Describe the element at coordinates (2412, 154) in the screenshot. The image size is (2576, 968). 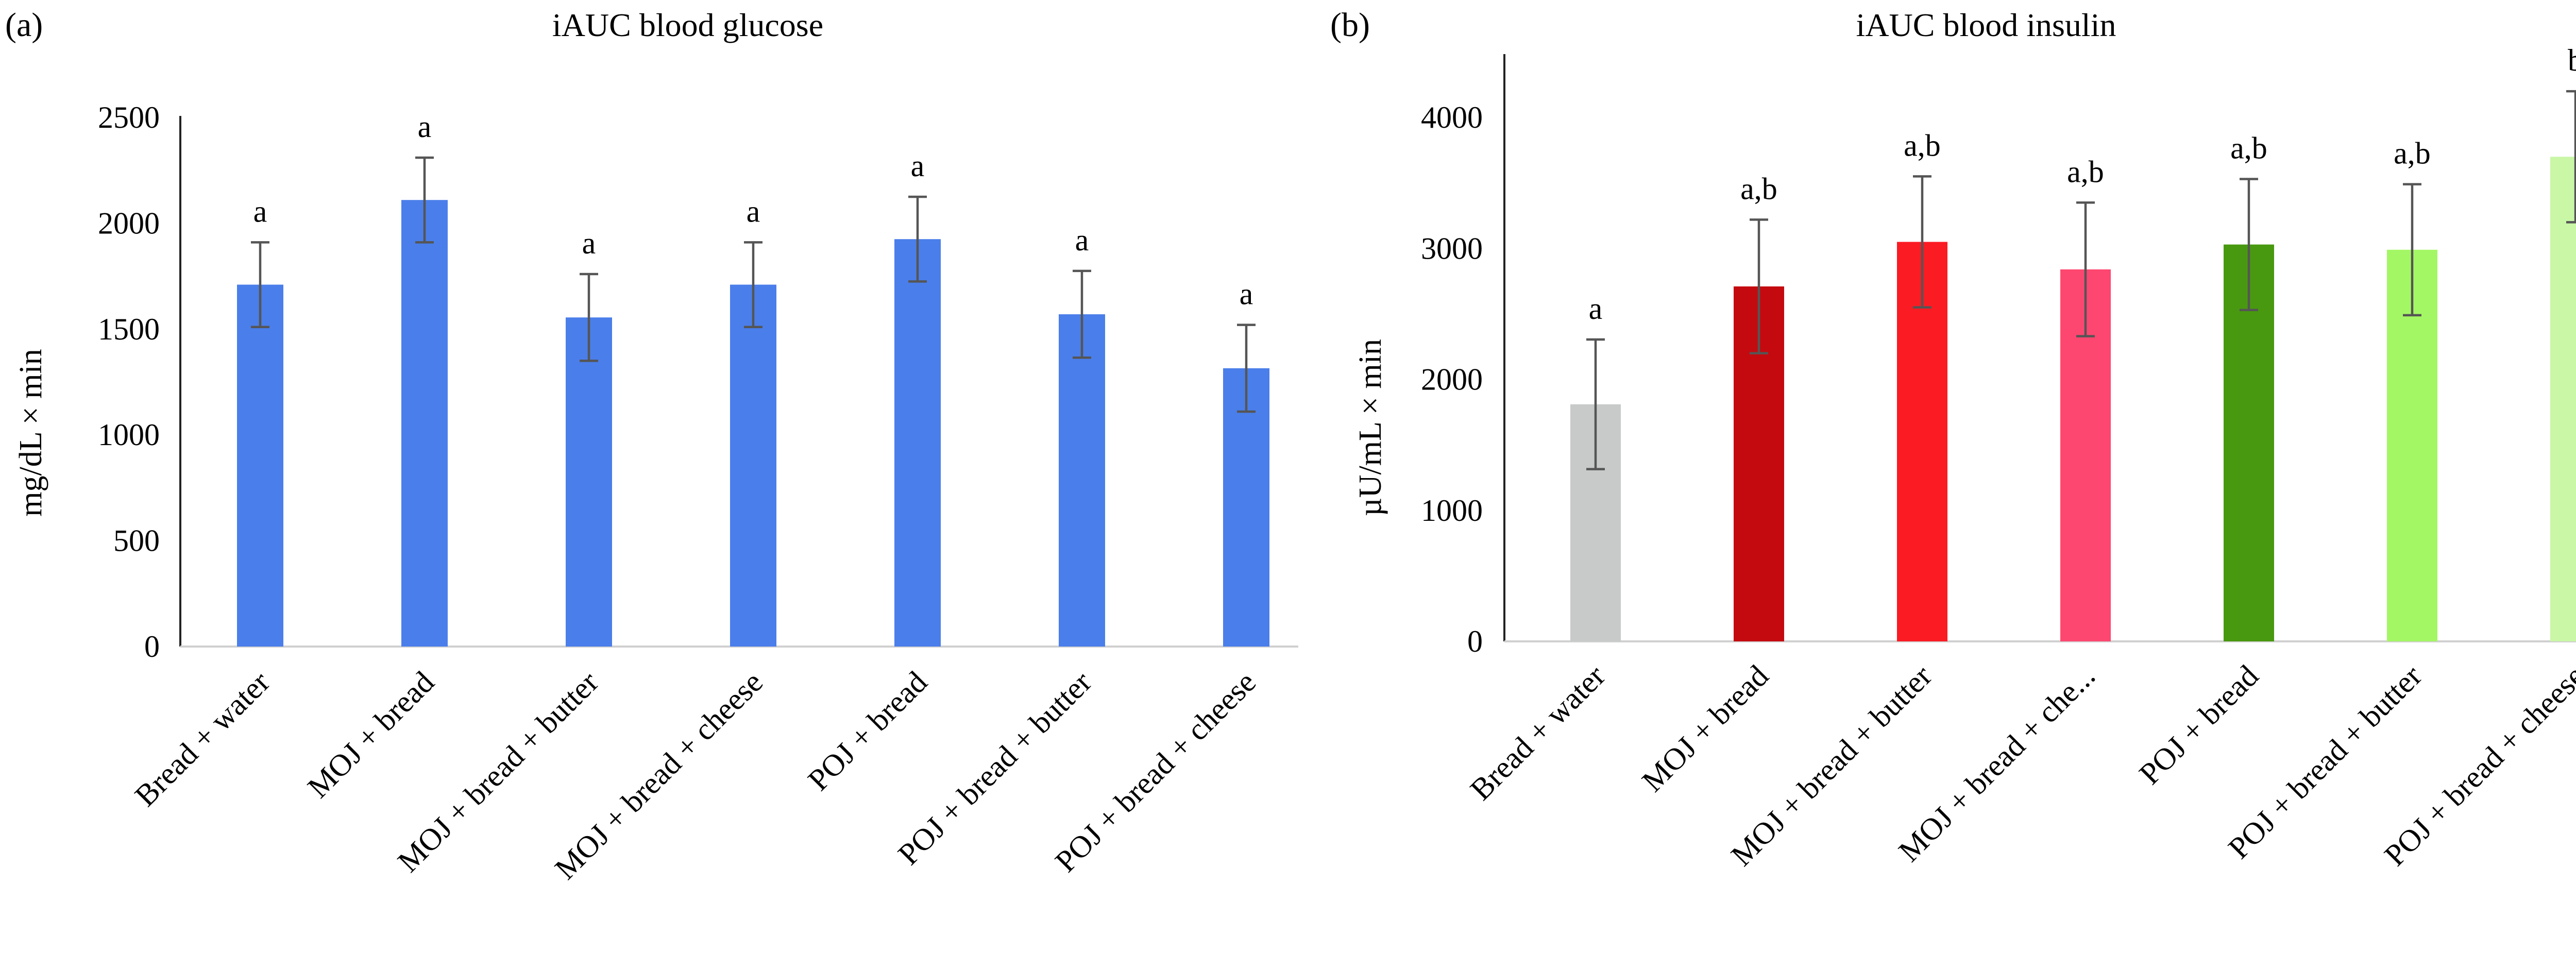
I see `significance-label-insulin-6: a,b` at that location.